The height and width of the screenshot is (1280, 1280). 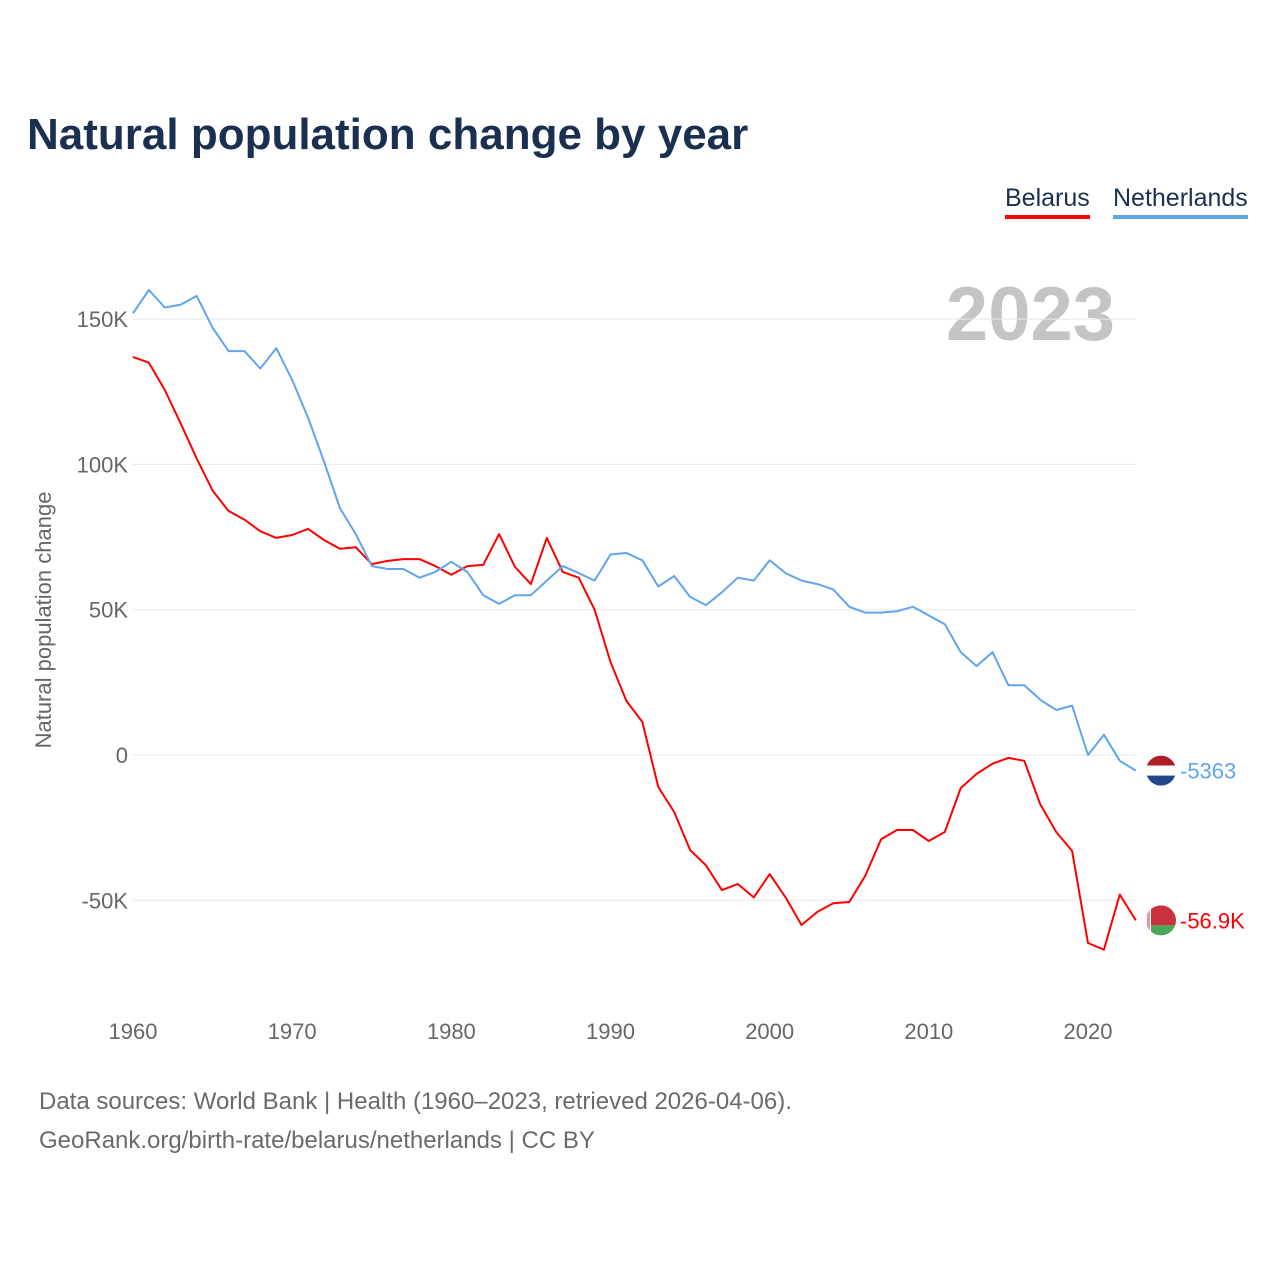 I want to click on belarus-flag-icon, so click(x=1161, y=920).